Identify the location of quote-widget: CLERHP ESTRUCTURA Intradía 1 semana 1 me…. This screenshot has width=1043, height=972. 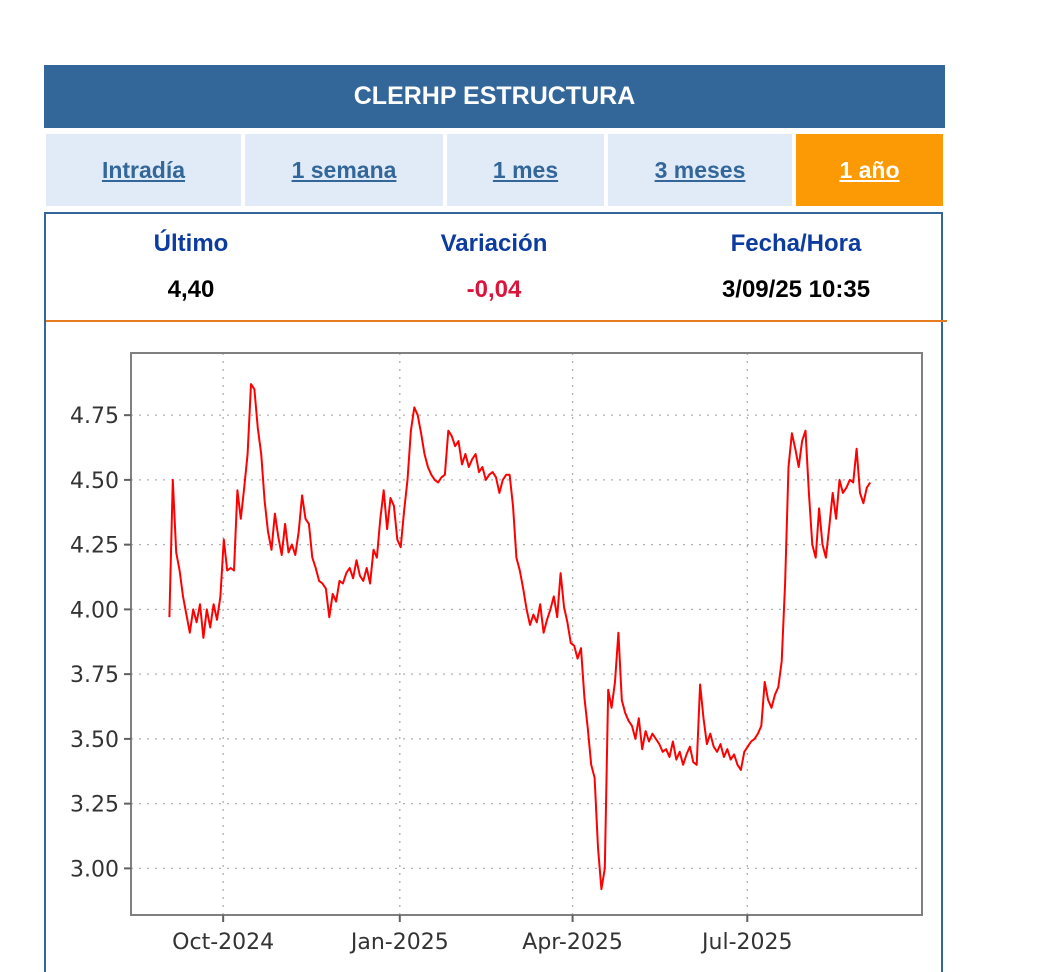
(494, 136).